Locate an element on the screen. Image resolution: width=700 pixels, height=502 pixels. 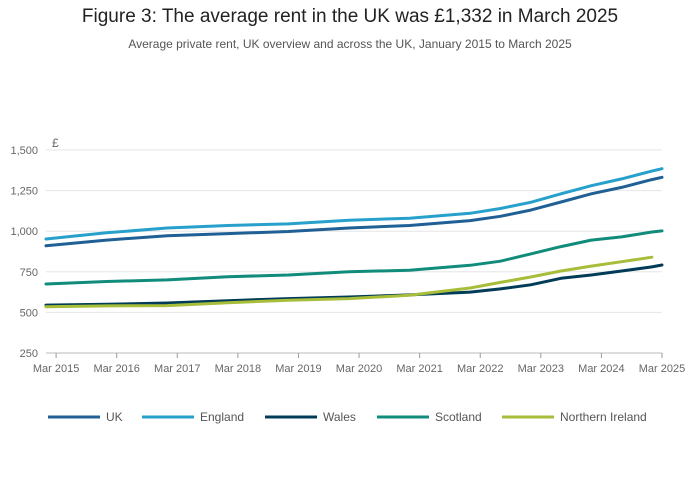
series-line-england is located at coordinates (354, 204).